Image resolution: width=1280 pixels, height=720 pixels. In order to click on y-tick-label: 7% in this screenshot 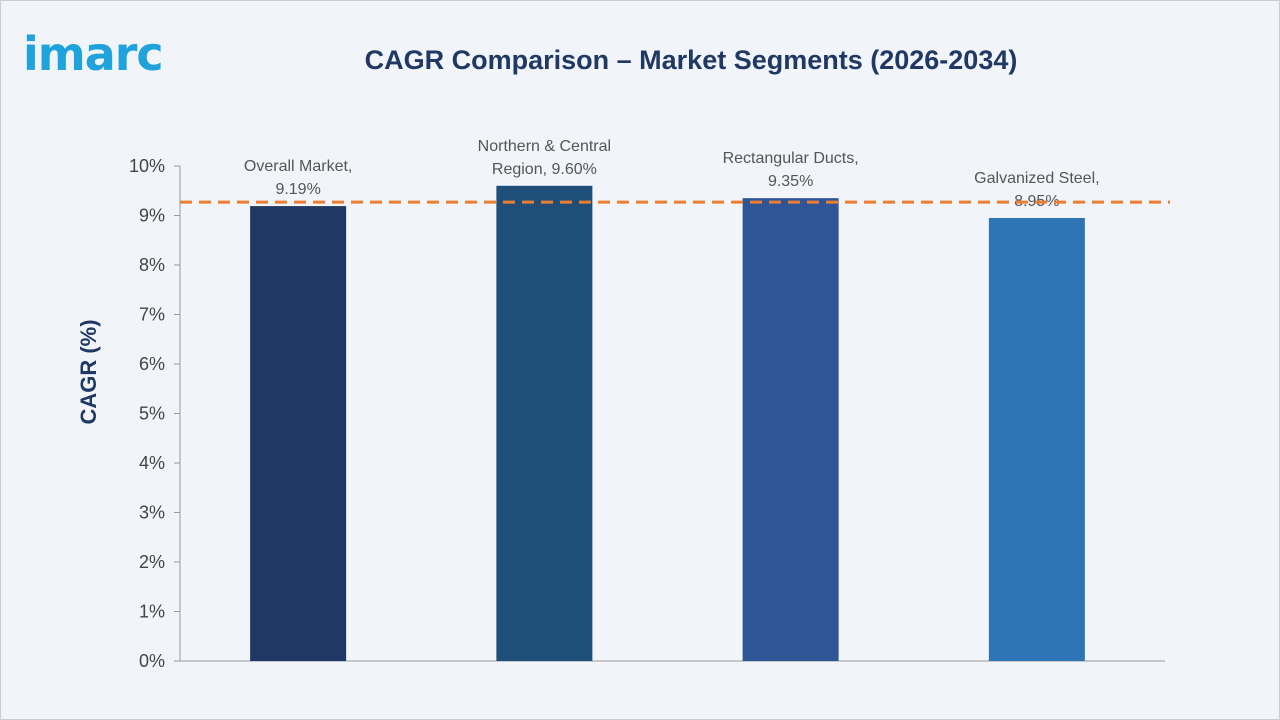, I will do `click(152, 315)`.